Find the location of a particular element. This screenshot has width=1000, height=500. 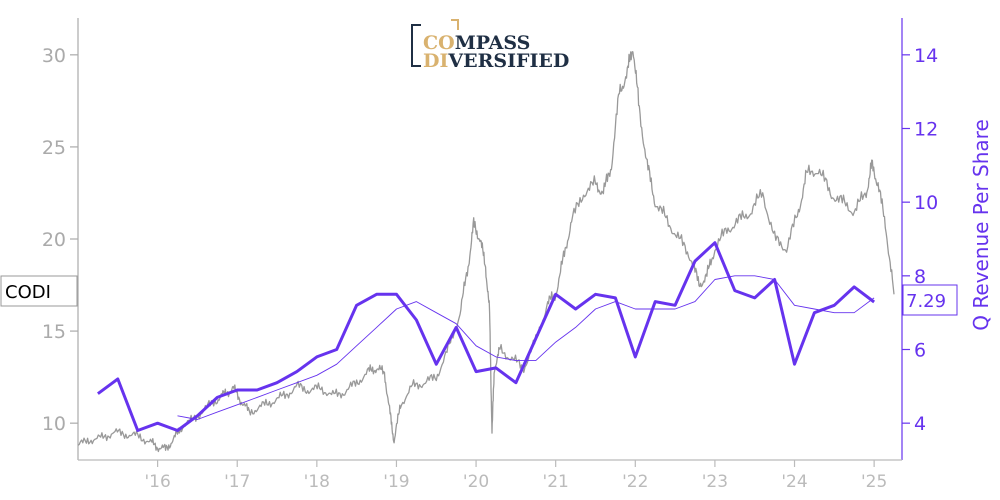

svg-text: DIVERSIFIED is located at coordinates (496, 61).